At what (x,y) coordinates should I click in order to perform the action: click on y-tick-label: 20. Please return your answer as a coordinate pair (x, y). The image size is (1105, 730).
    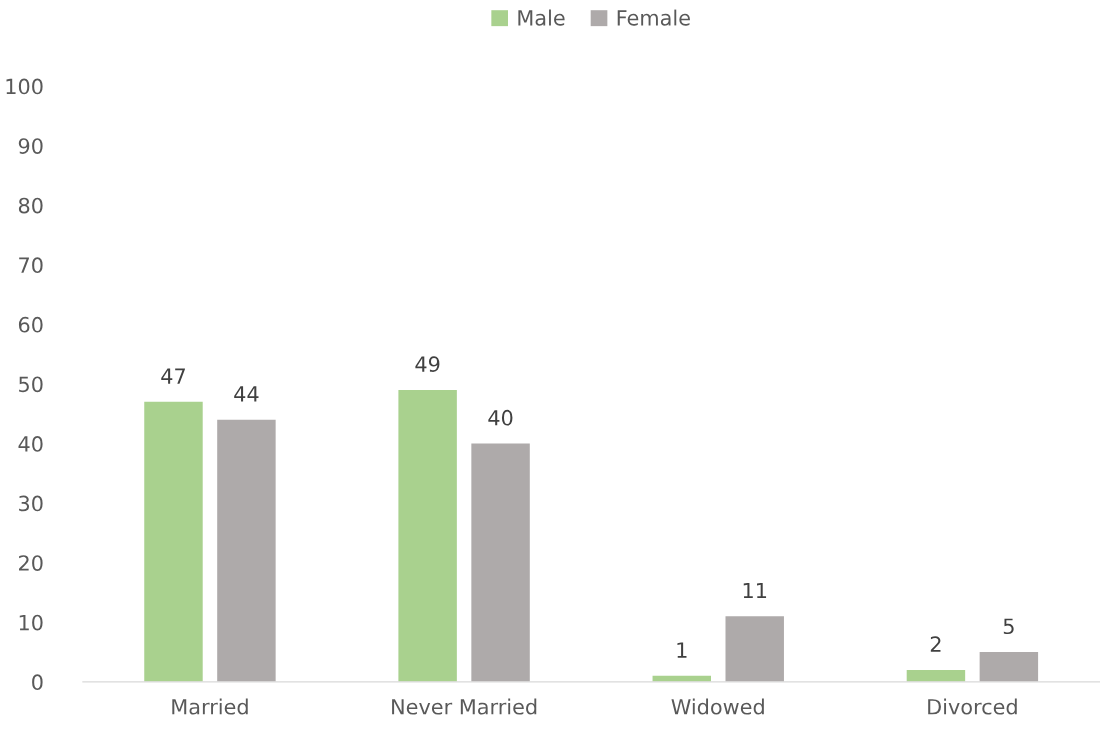
    Looking at the image, I should click on (31, 563).